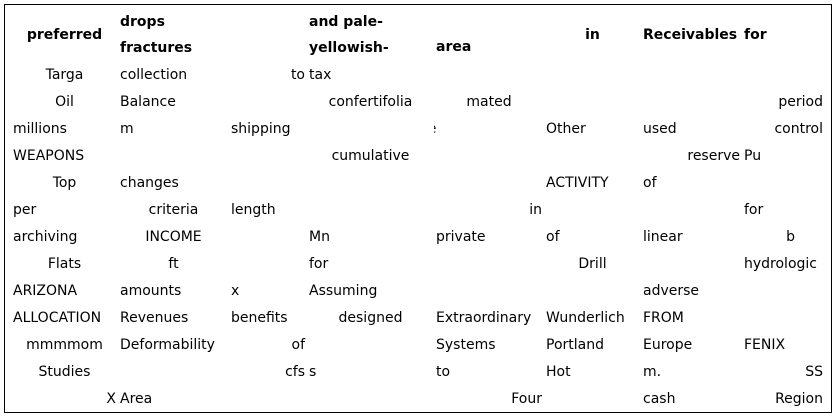  What do you see at coordinates (800, 102) in the screenshot?
I see `table-cell: period` at bounding box center [800, 102].